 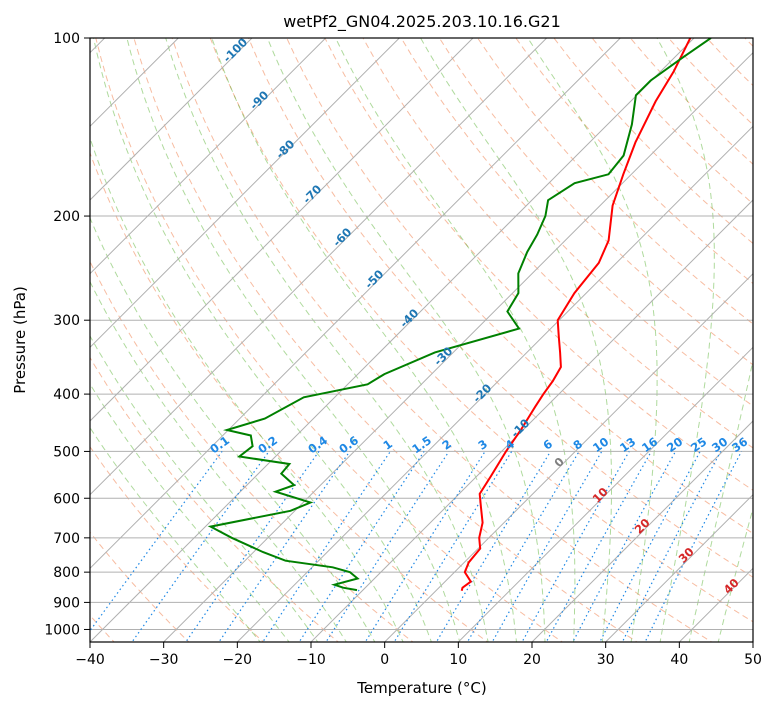 I want to click on x-tick-label: −40, so click(x=90, y=660).